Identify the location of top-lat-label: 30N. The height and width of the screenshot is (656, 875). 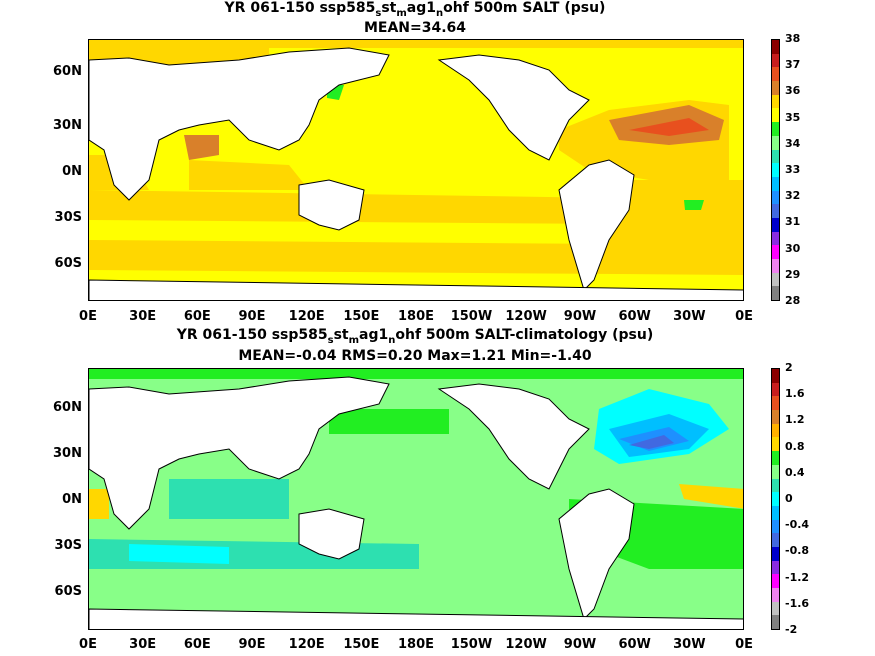
(67, 125).